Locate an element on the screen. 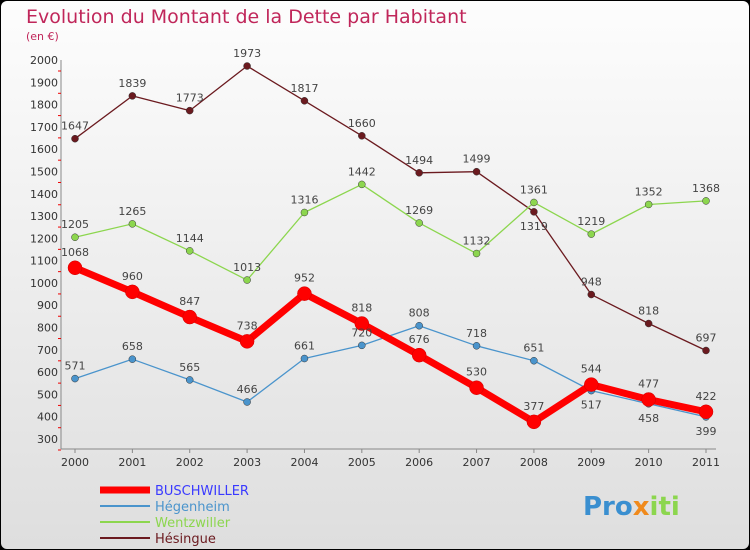 This screenshot has width=750, height=550. x-tick-label: 2007 is located at coordinates (477, 462).